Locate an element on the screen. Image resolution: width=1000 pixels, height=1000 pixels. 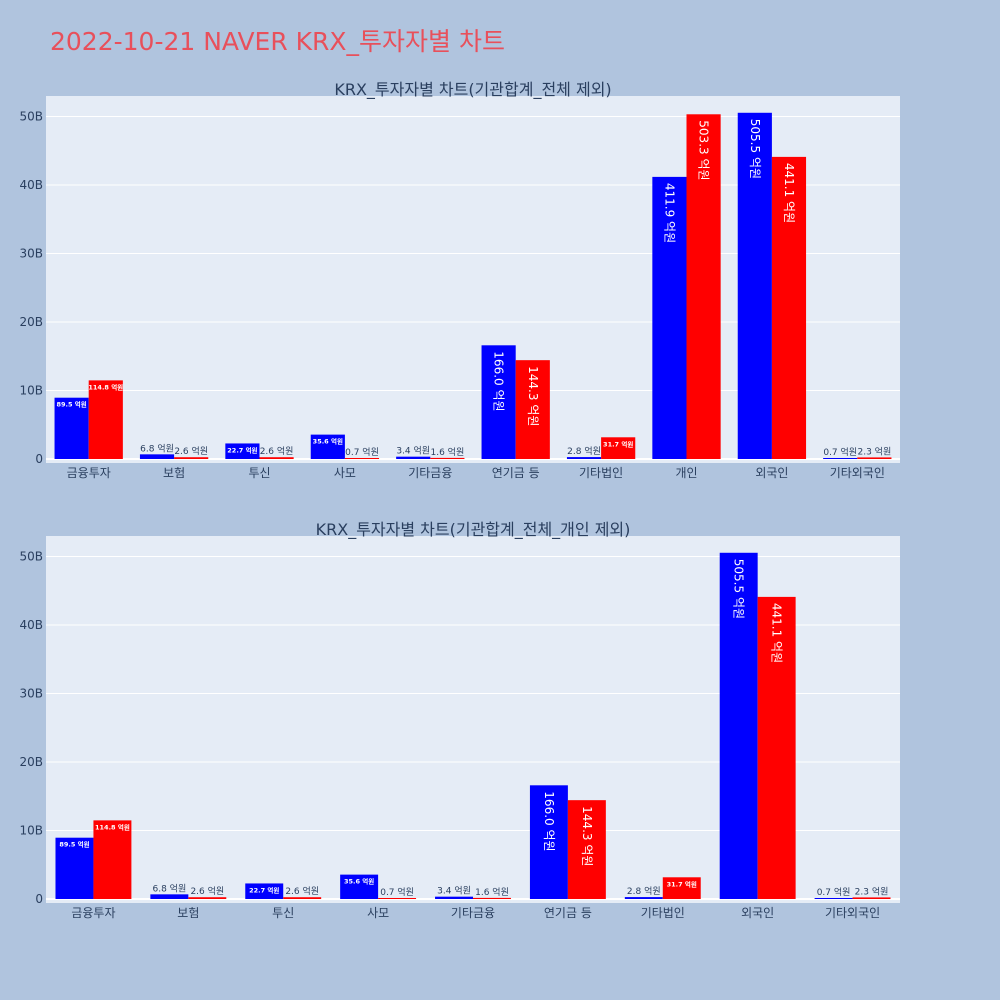
page-title: 2022-10-21 NAVER KRX_투자자별 차트 is located at coordinates (277, 41).